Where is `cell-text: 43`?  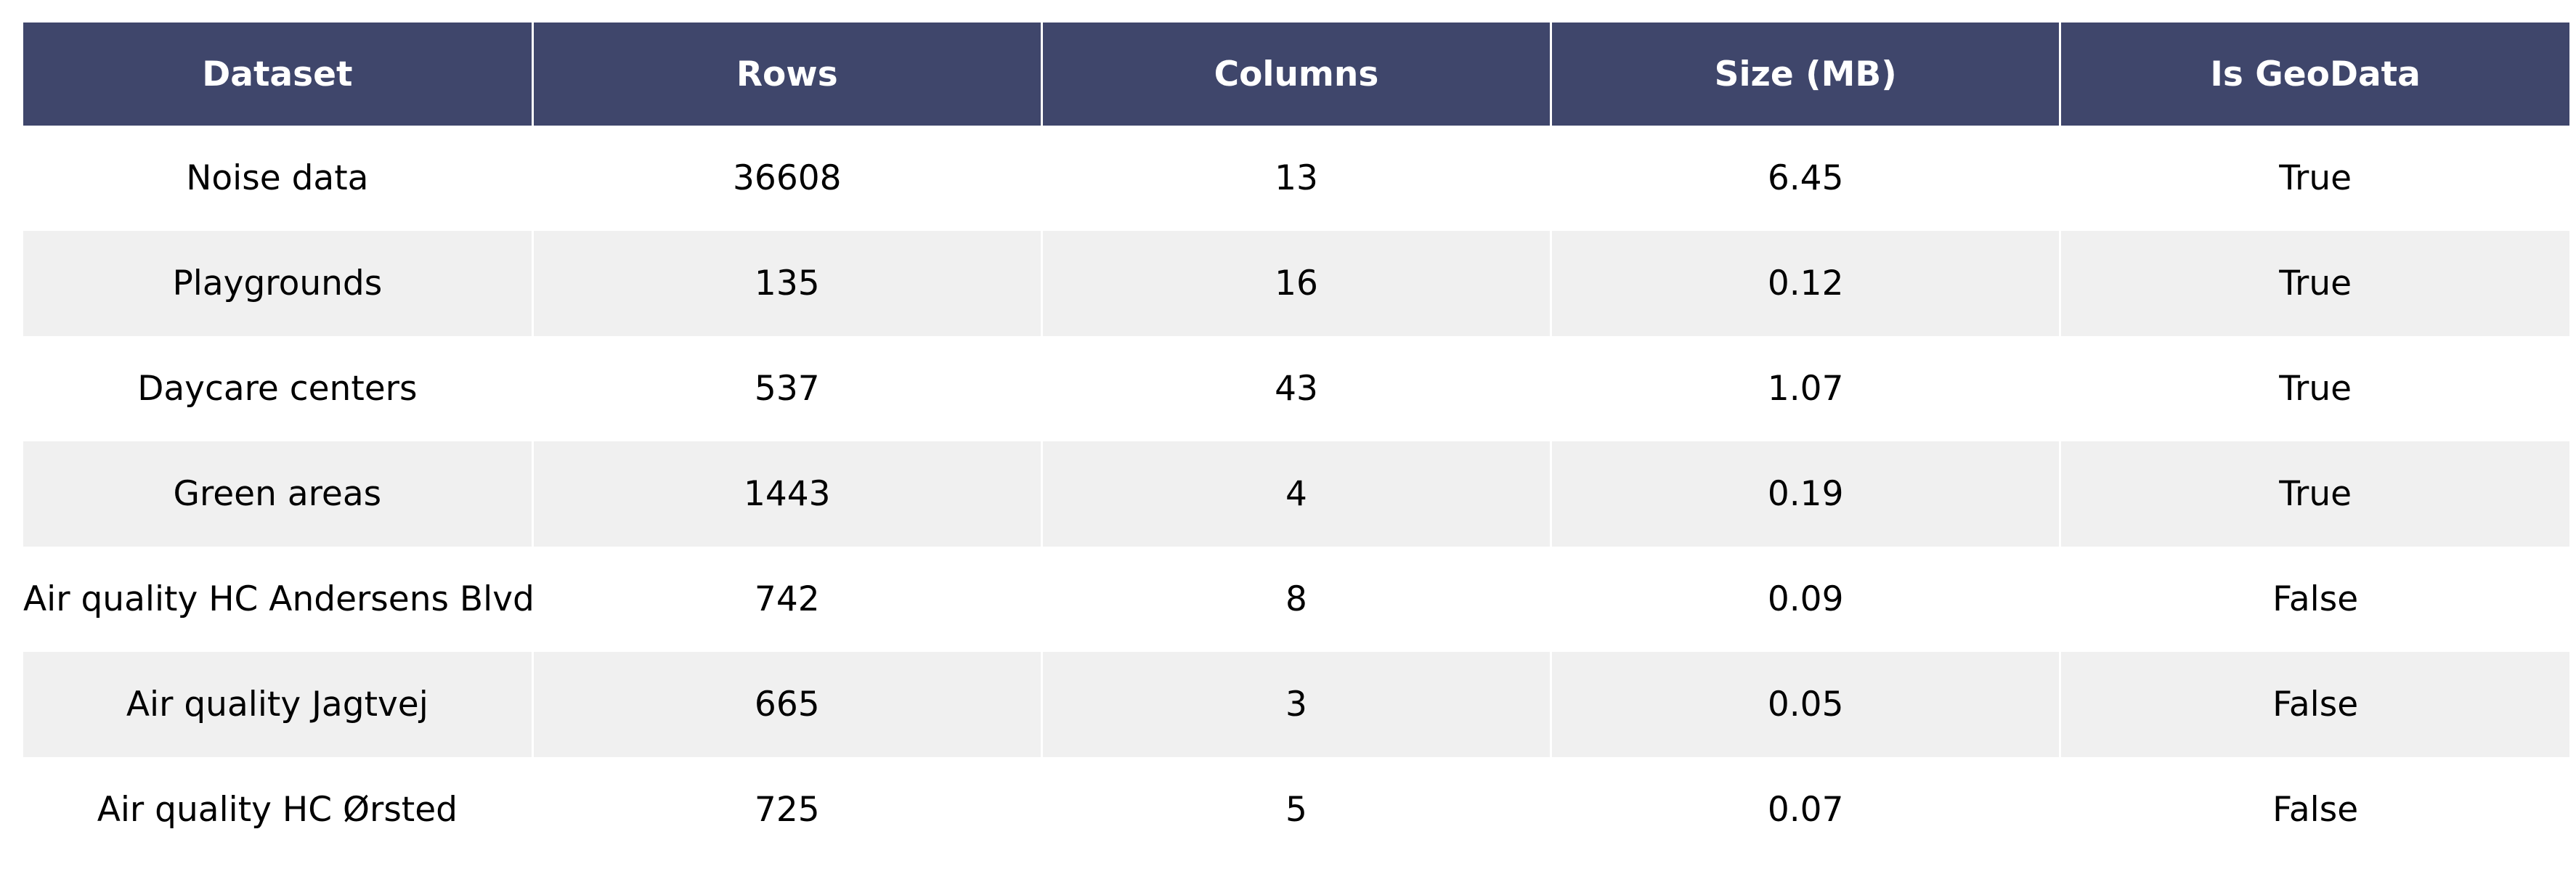
cell-text: 43 is located at coordinates (1296, 389).